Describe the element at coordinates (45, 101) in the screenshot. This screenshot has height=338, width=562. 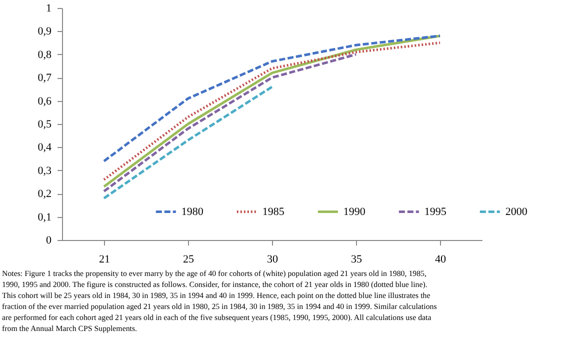
I see `y-tick-label: 0,6` at that location.